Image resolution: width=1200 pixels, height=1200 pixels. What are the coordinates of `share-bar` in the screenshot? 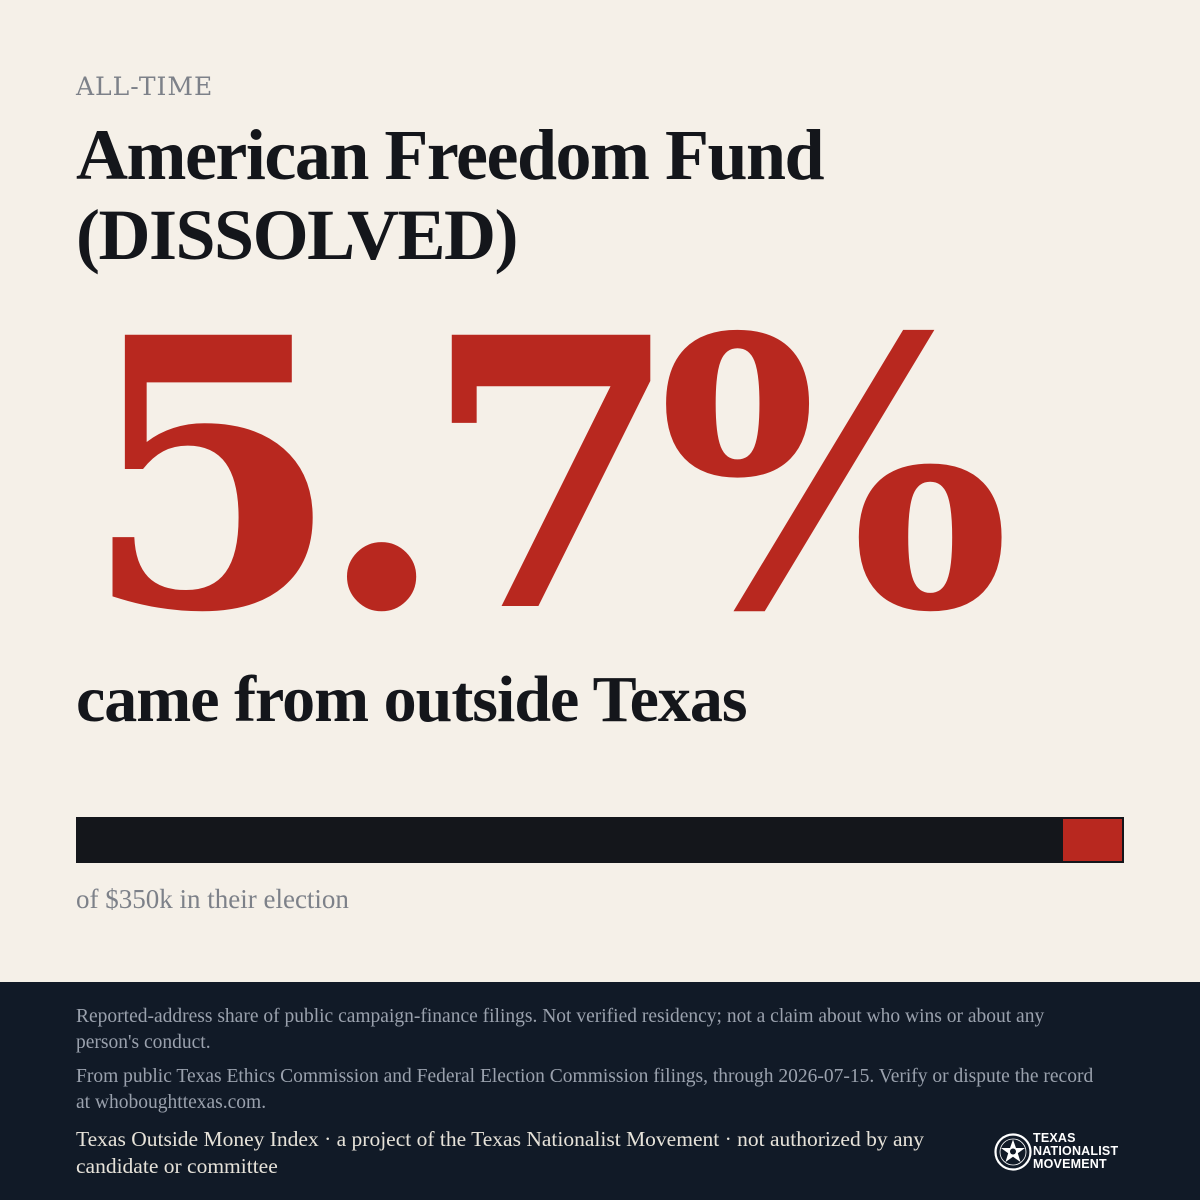 It's located at (600, 840).